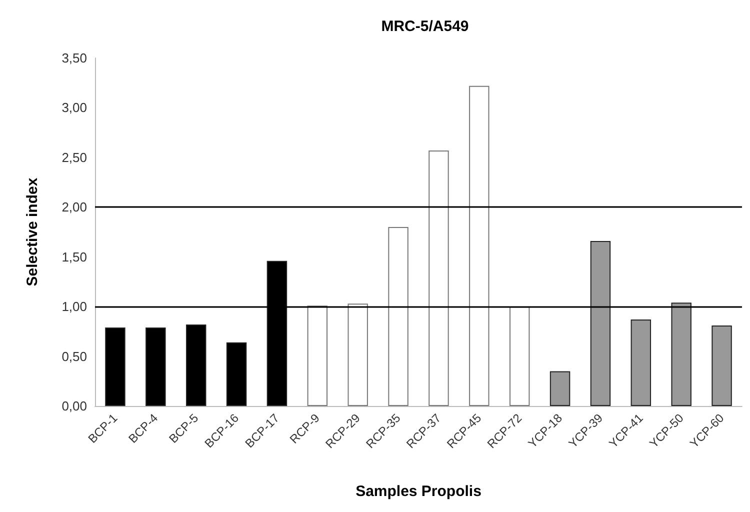 The height and width of the screenshot is (512, 750). Describe the element at coordinates (74, 356) in the screenshot. I see `y-tick-label: 0,50` at that location.